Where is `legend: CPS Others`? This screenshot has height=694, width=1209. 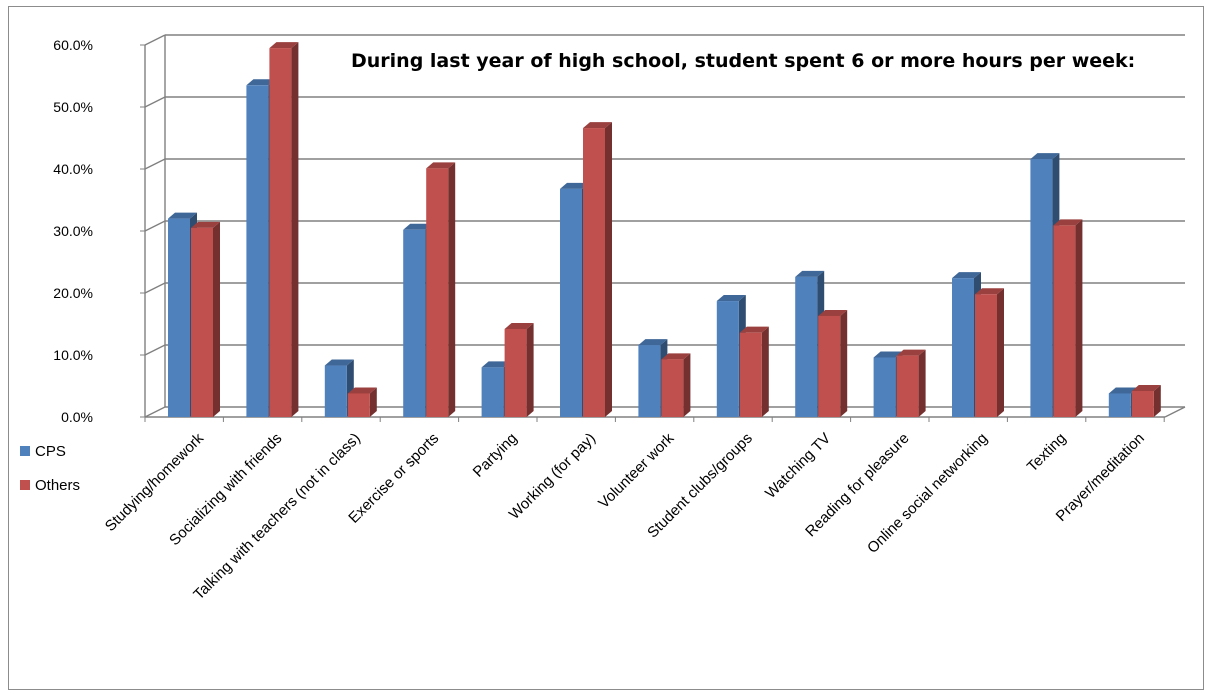 legend: CPS Others is located at coordinates (50, 468).